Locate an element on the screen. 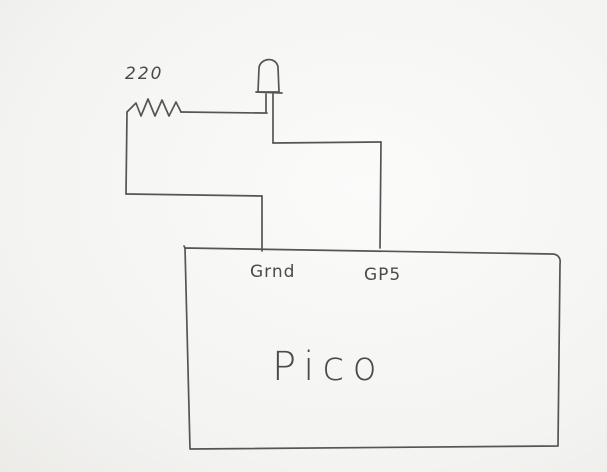 The image size is (607, 472). resistor-value-label: 220 is located at coordinates (144, 74).